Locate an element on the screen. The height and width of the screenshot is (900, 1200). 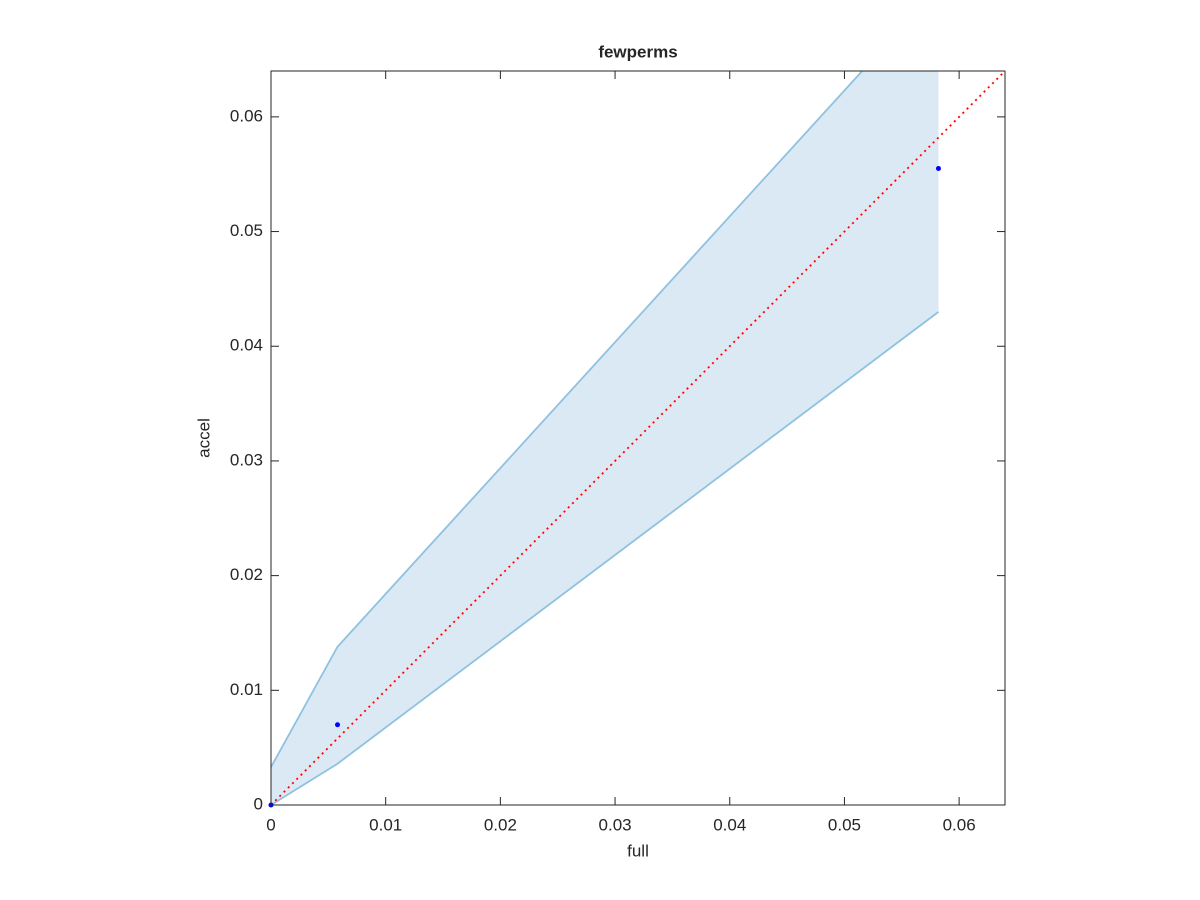
y-tick-label: 0.06 is located at coordinates (246, 115).